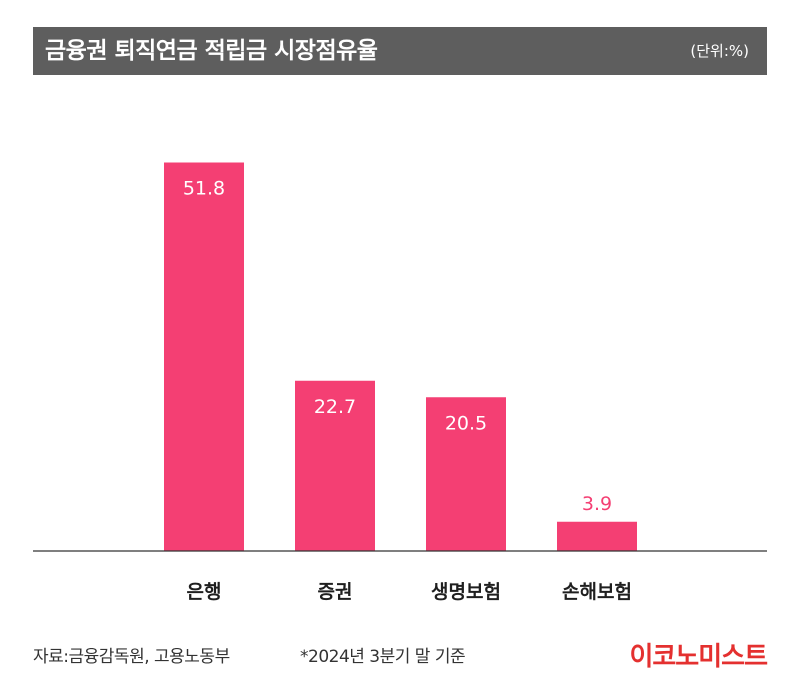 The height and width of the screenshot is (697, 800). Describe the element at coordinates (131, 657) in the screenshot. I see `source-note: 자료:금융감독원, 고용노동부` at that location.